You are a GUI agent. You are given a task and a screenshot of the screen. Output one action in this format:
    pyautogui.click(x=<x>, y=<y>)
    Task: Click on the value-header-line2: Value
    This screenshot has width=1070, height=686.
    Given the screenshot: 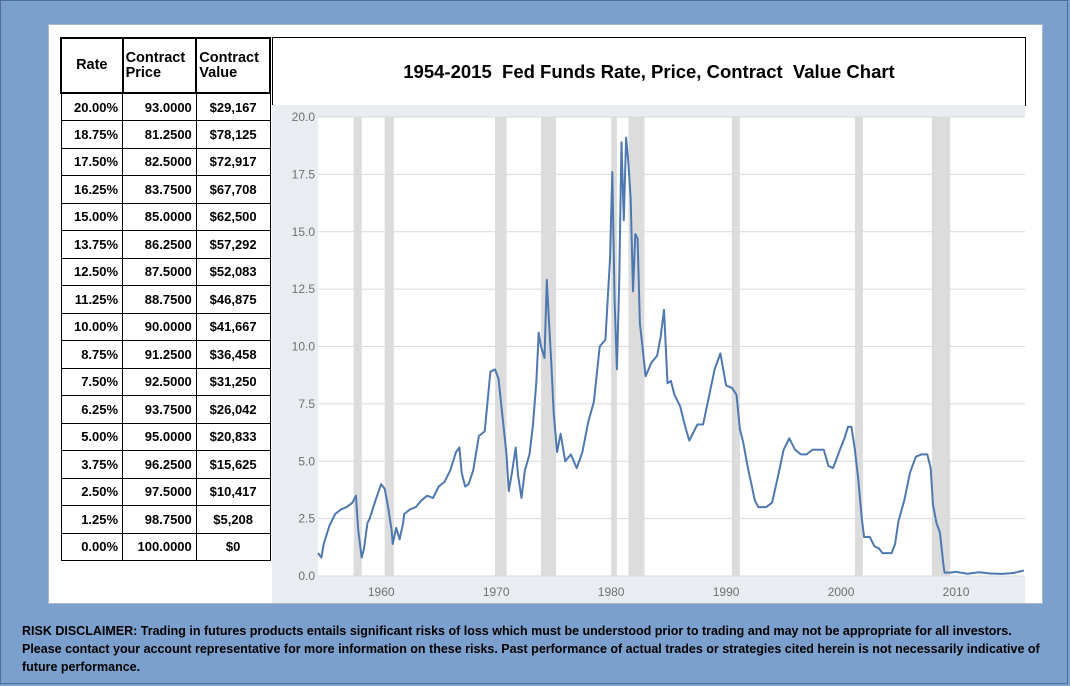 What is the action you would take?
    pyautogui.click(x=218, y=72)
    